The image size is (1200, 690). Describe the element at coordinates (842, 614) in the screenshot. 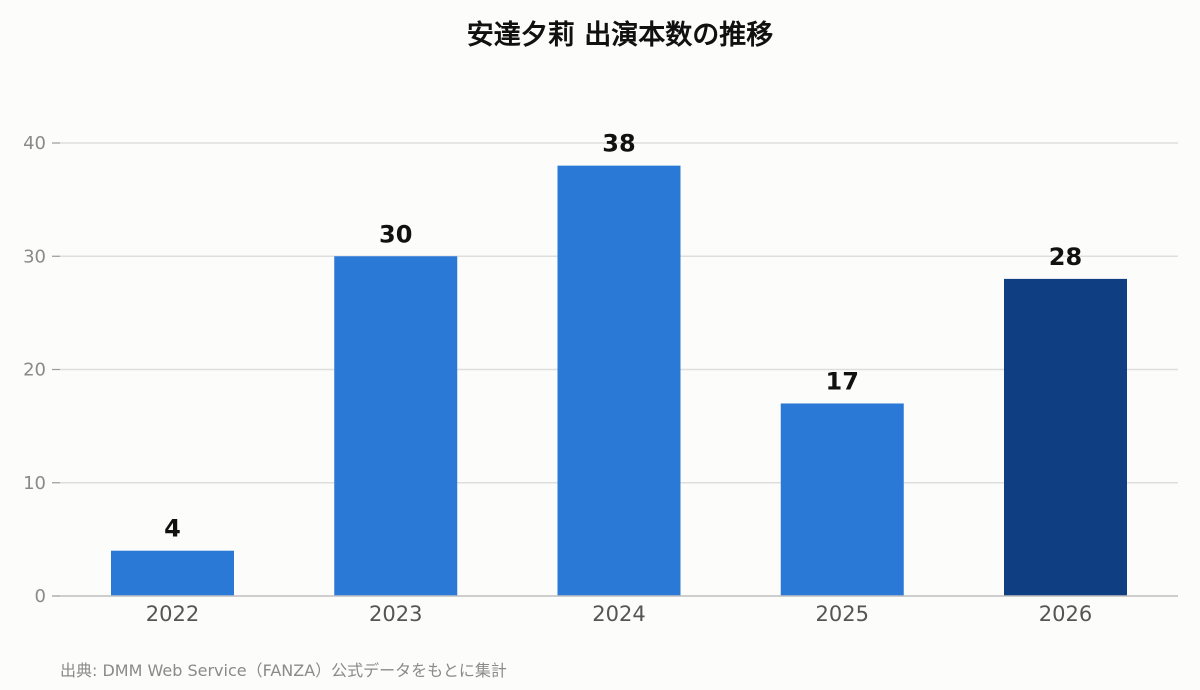

I see `x-tick-label-2025: 2025` at that location.